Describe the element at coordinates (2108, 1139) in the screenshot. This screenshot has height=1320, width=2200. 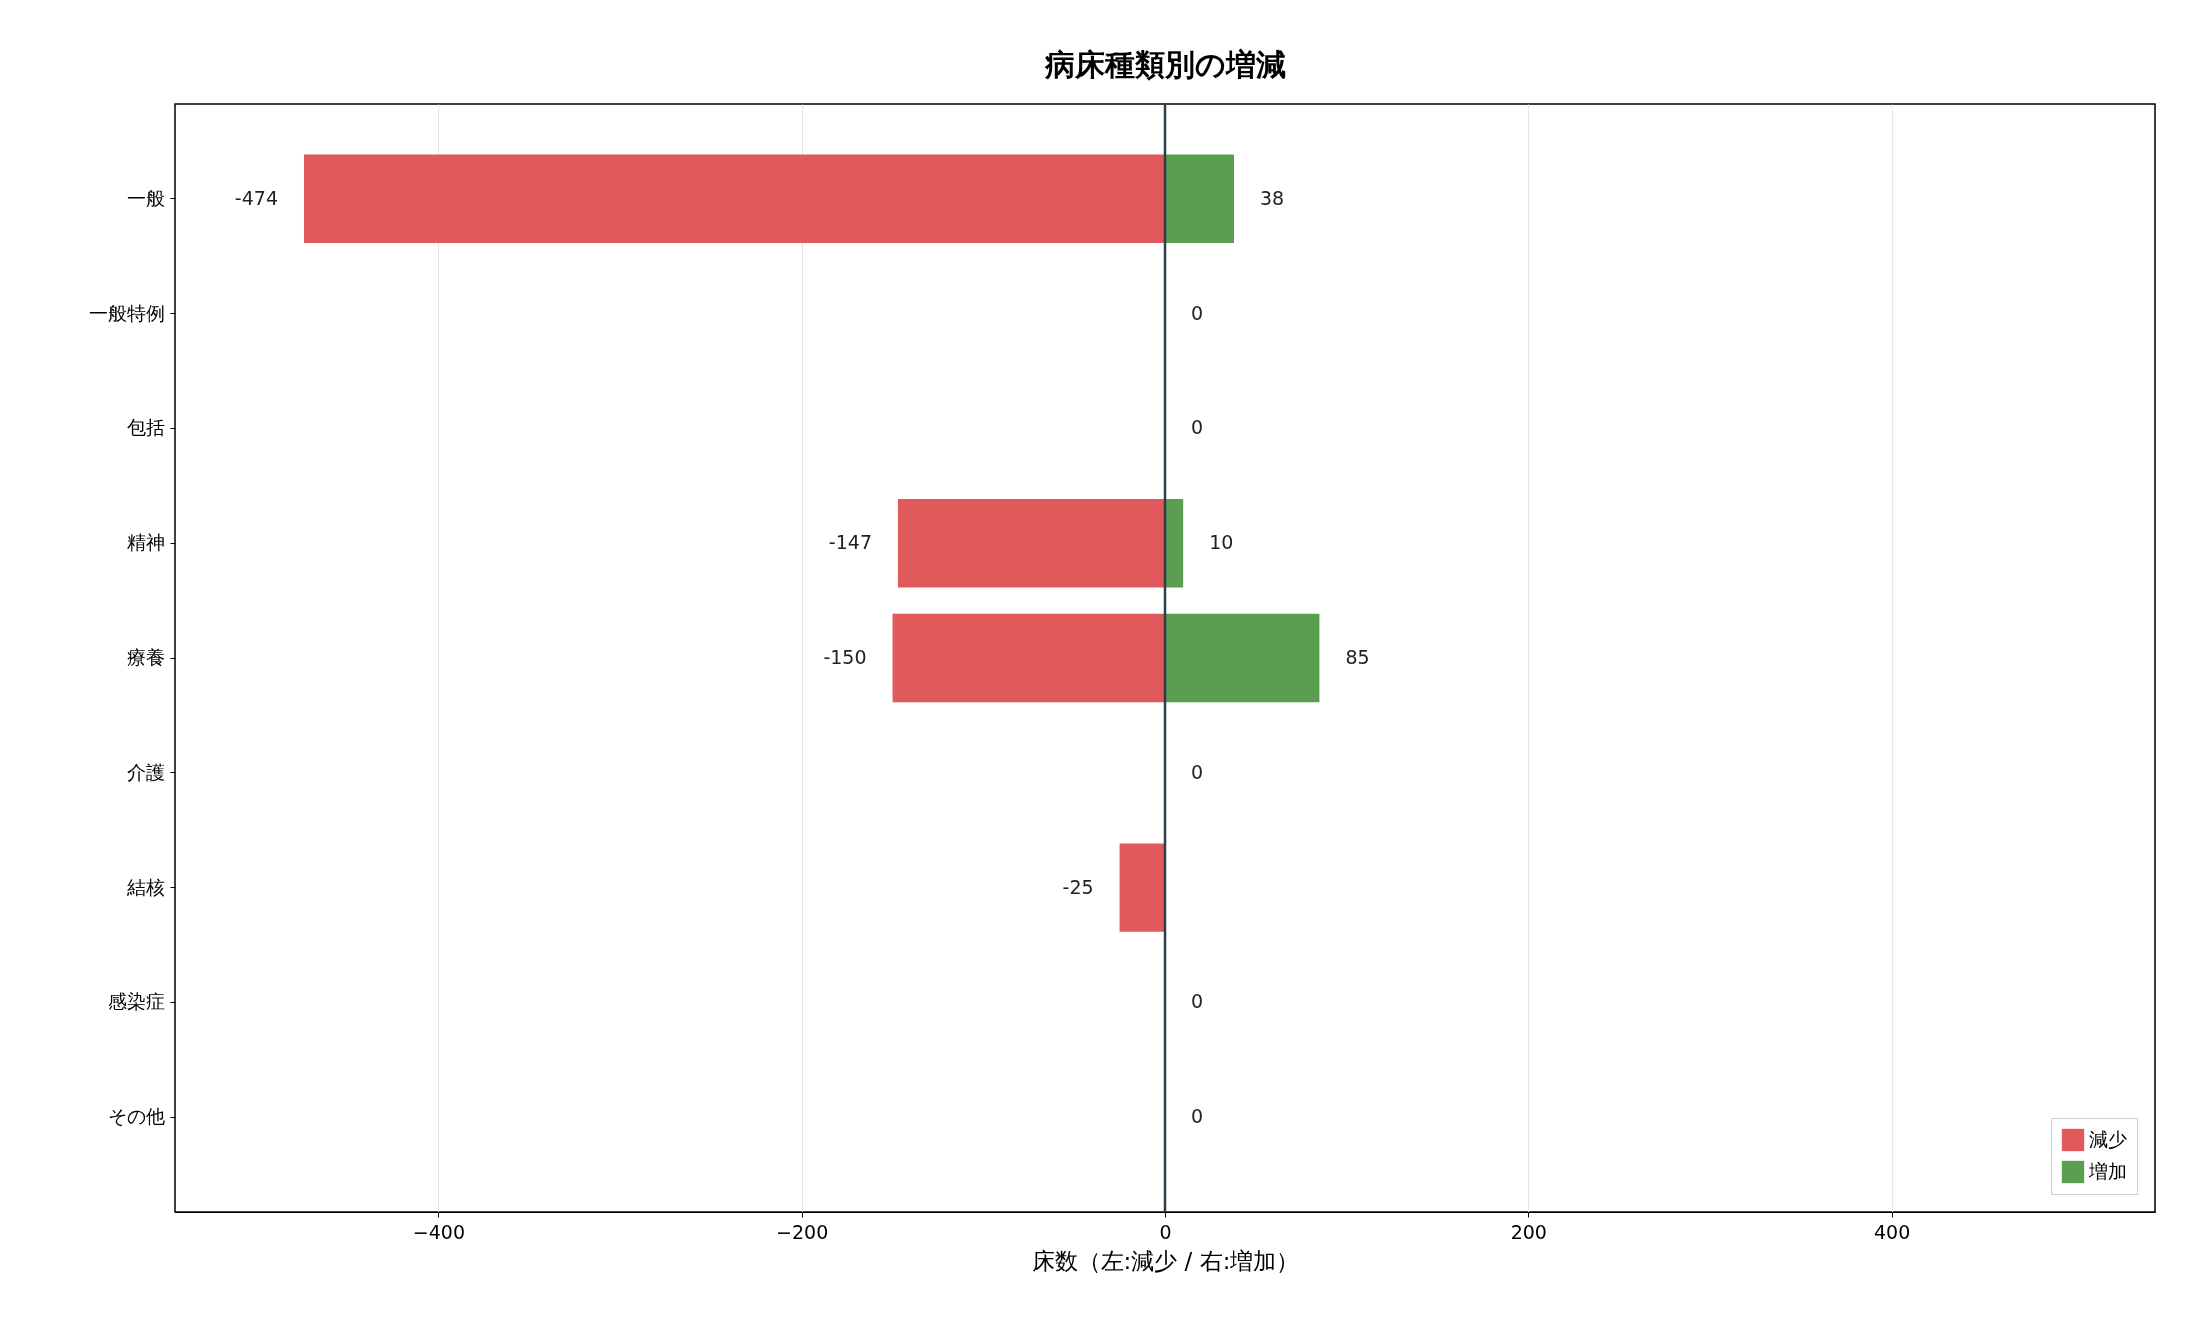
I see `legend-label: 減少` at that location.